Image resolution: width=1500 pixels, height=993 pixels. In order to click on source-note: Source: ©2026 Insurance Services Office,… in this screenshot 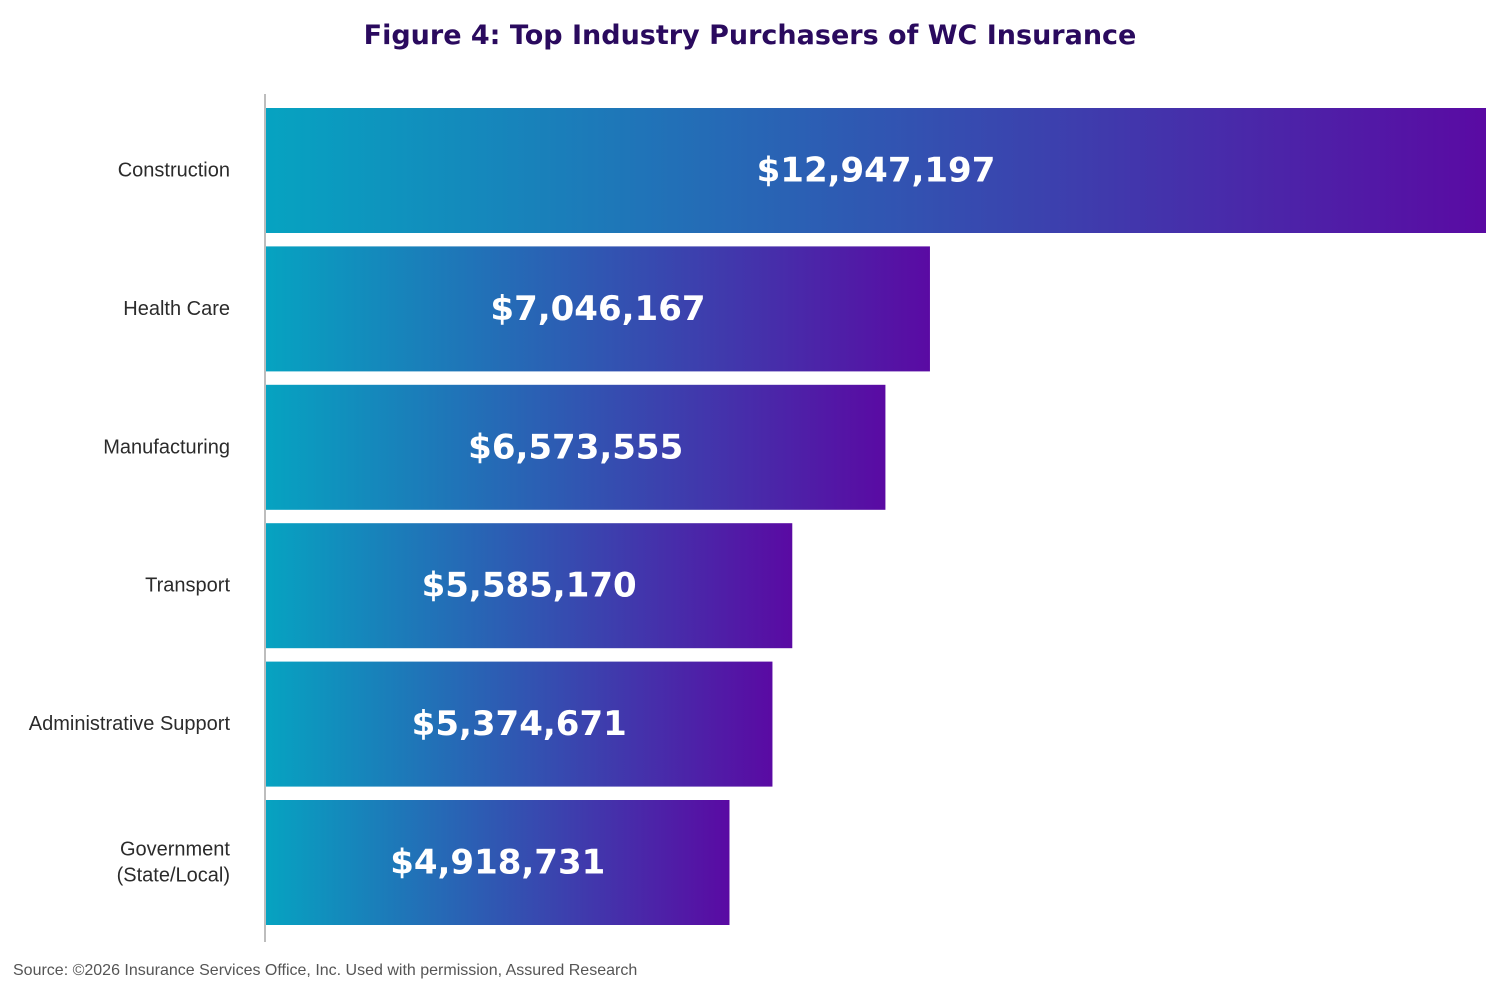, I will do `click(325, 970)`.